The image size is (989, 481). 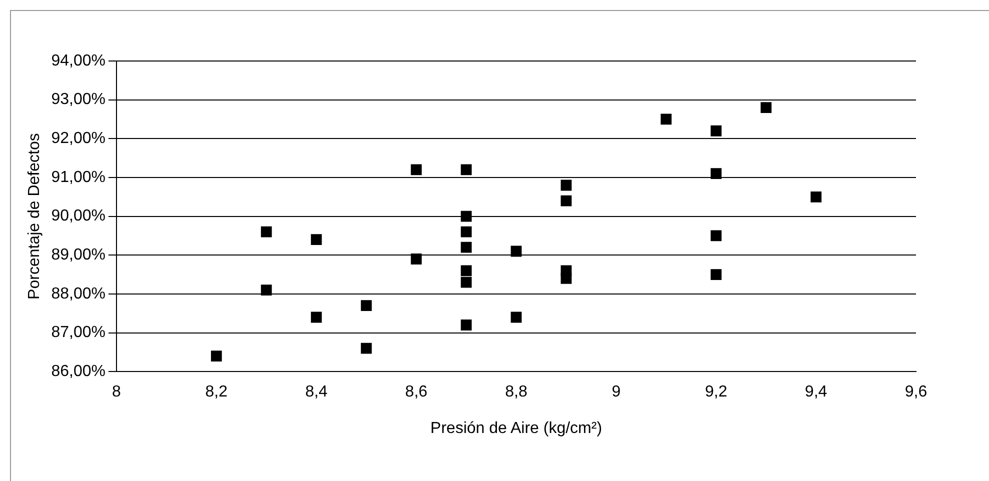 What do you see at coordinates (78, 293) in the screenshot?
I see `y-tick-label: 88,00%` at bounding box center [78, 293].